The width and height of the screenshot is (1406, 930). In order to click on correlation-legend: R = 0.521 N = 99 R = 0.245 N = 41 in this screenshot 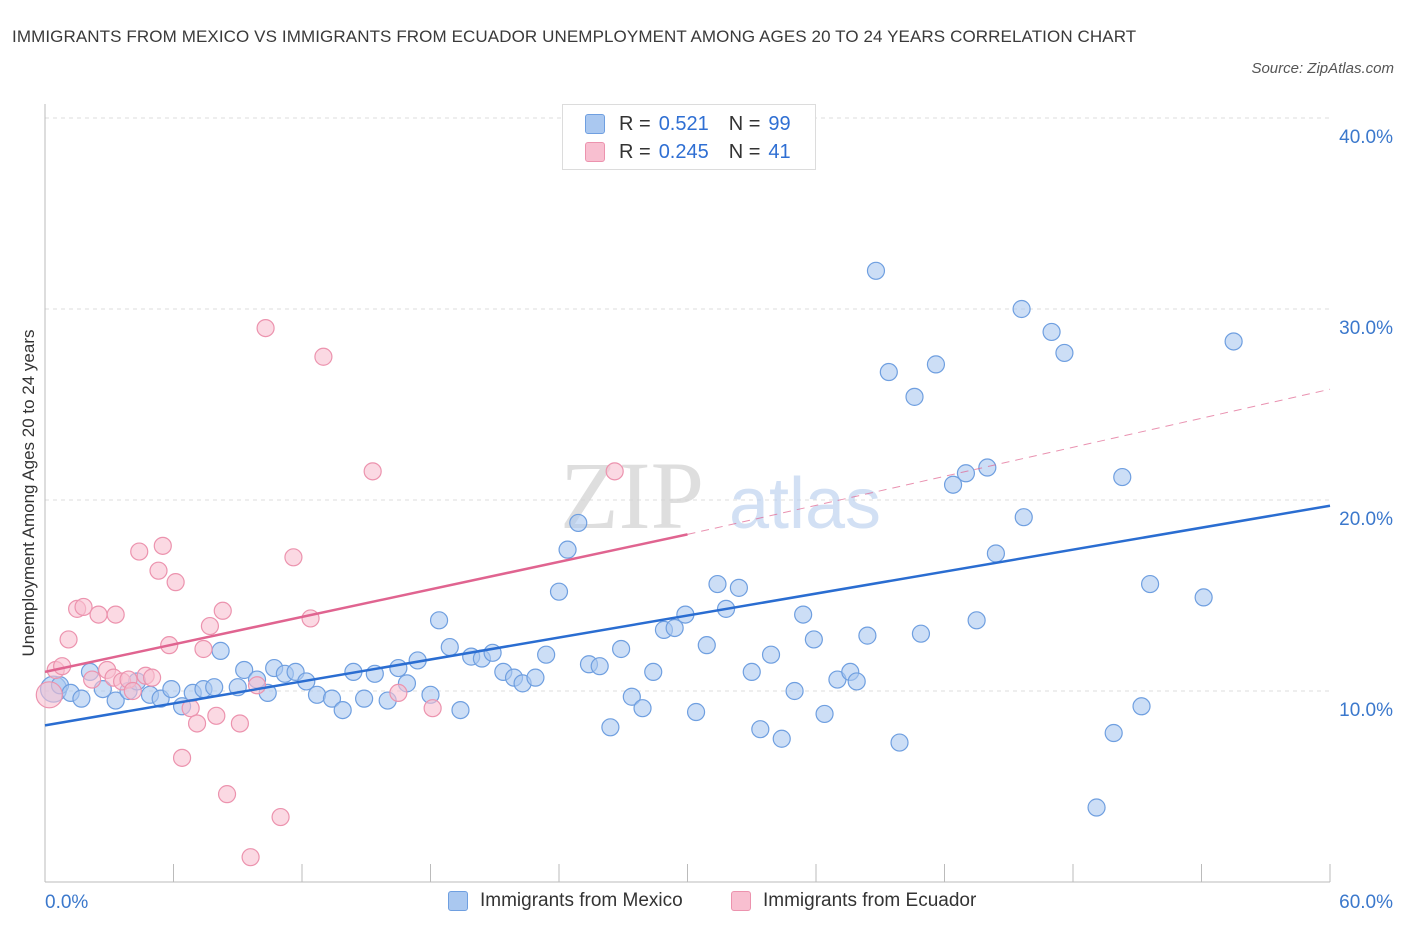, I will do `click(689, 137)`.